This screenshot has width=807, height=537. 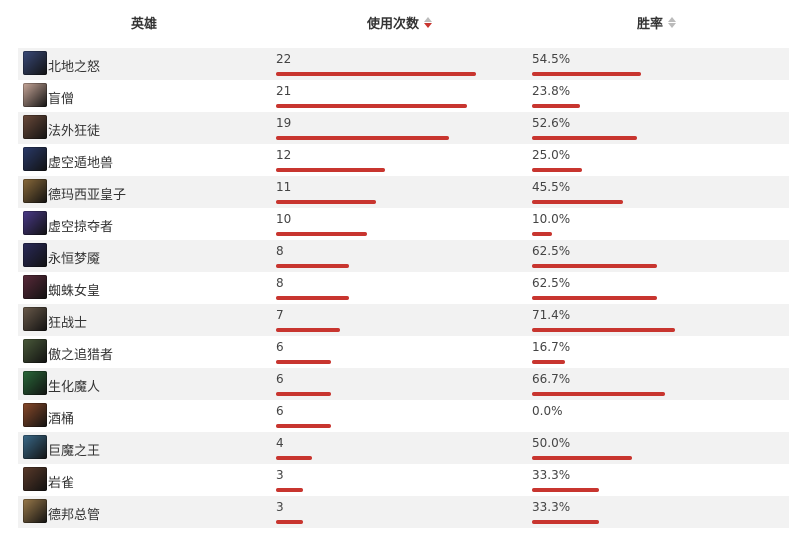 I want to click on winrate-value: 0.0%, so click(x=547, y=411).